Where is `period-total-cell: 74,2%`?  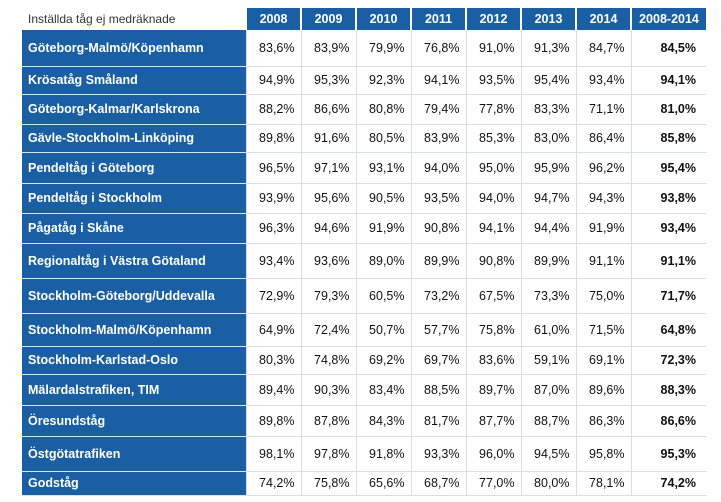 period-total-cell: 74,2% is located at coordinates (668, 483).